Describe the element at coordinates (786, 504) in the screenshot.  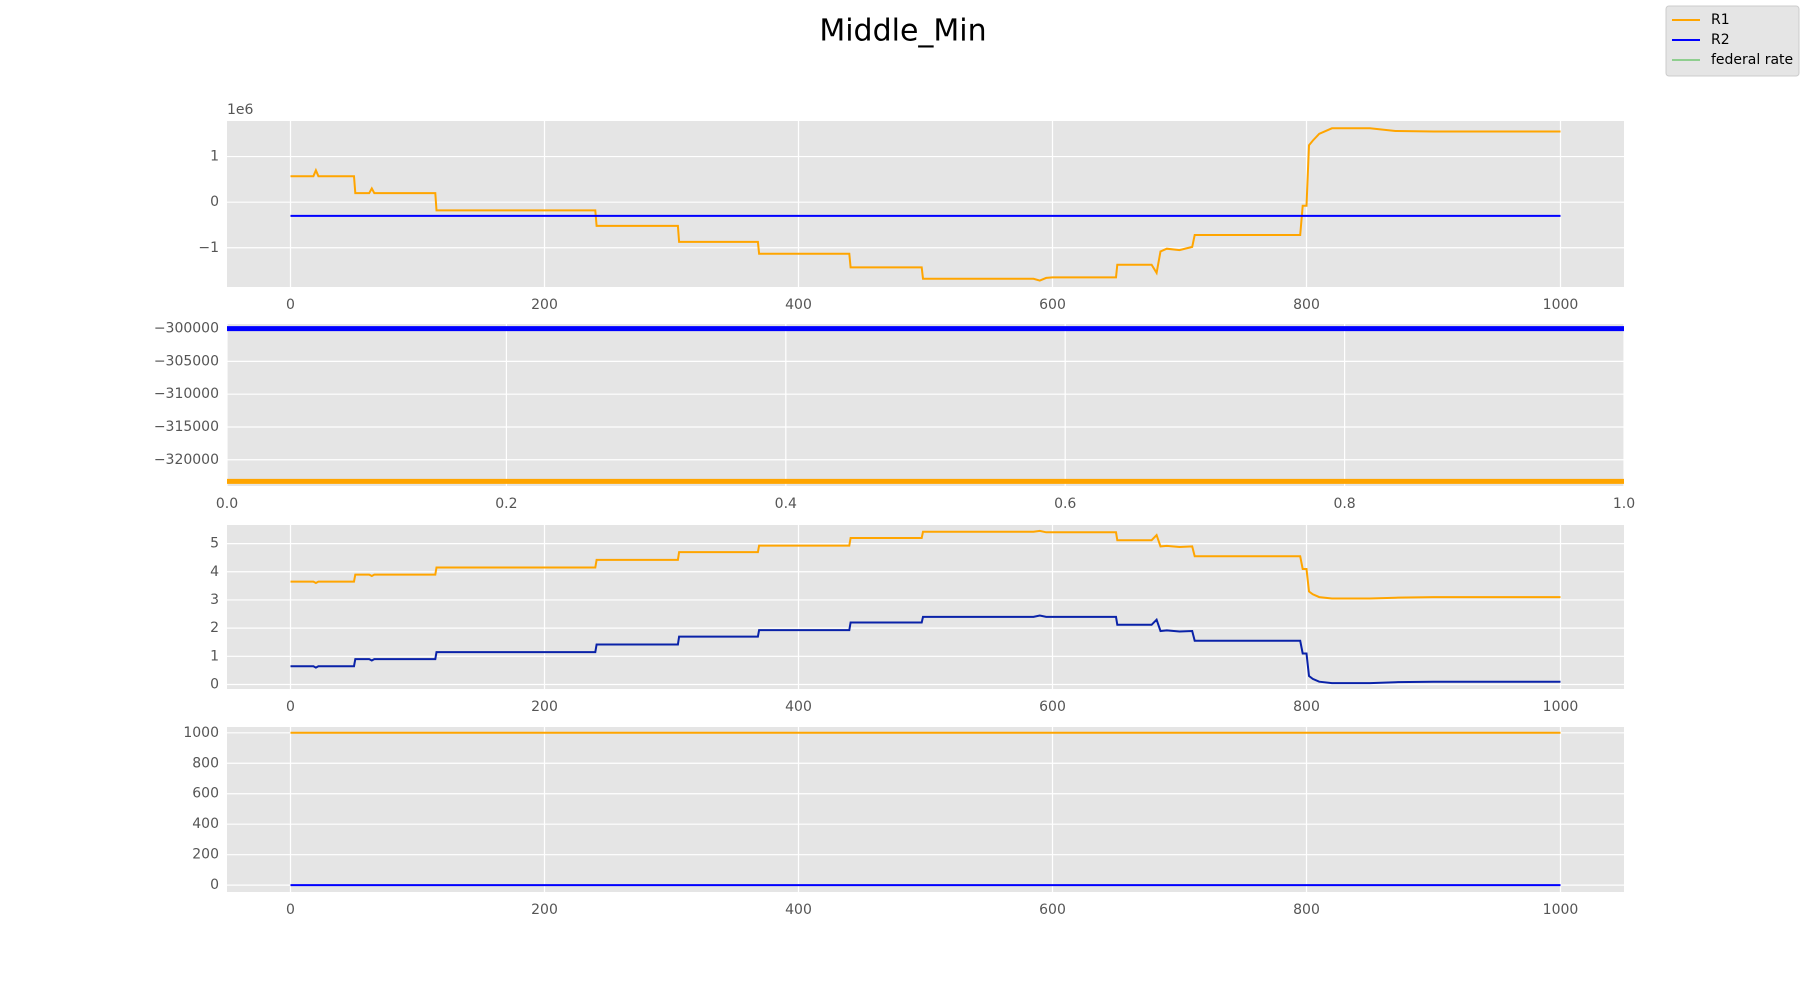
I see `x-tick-label: 0.4` at that location.